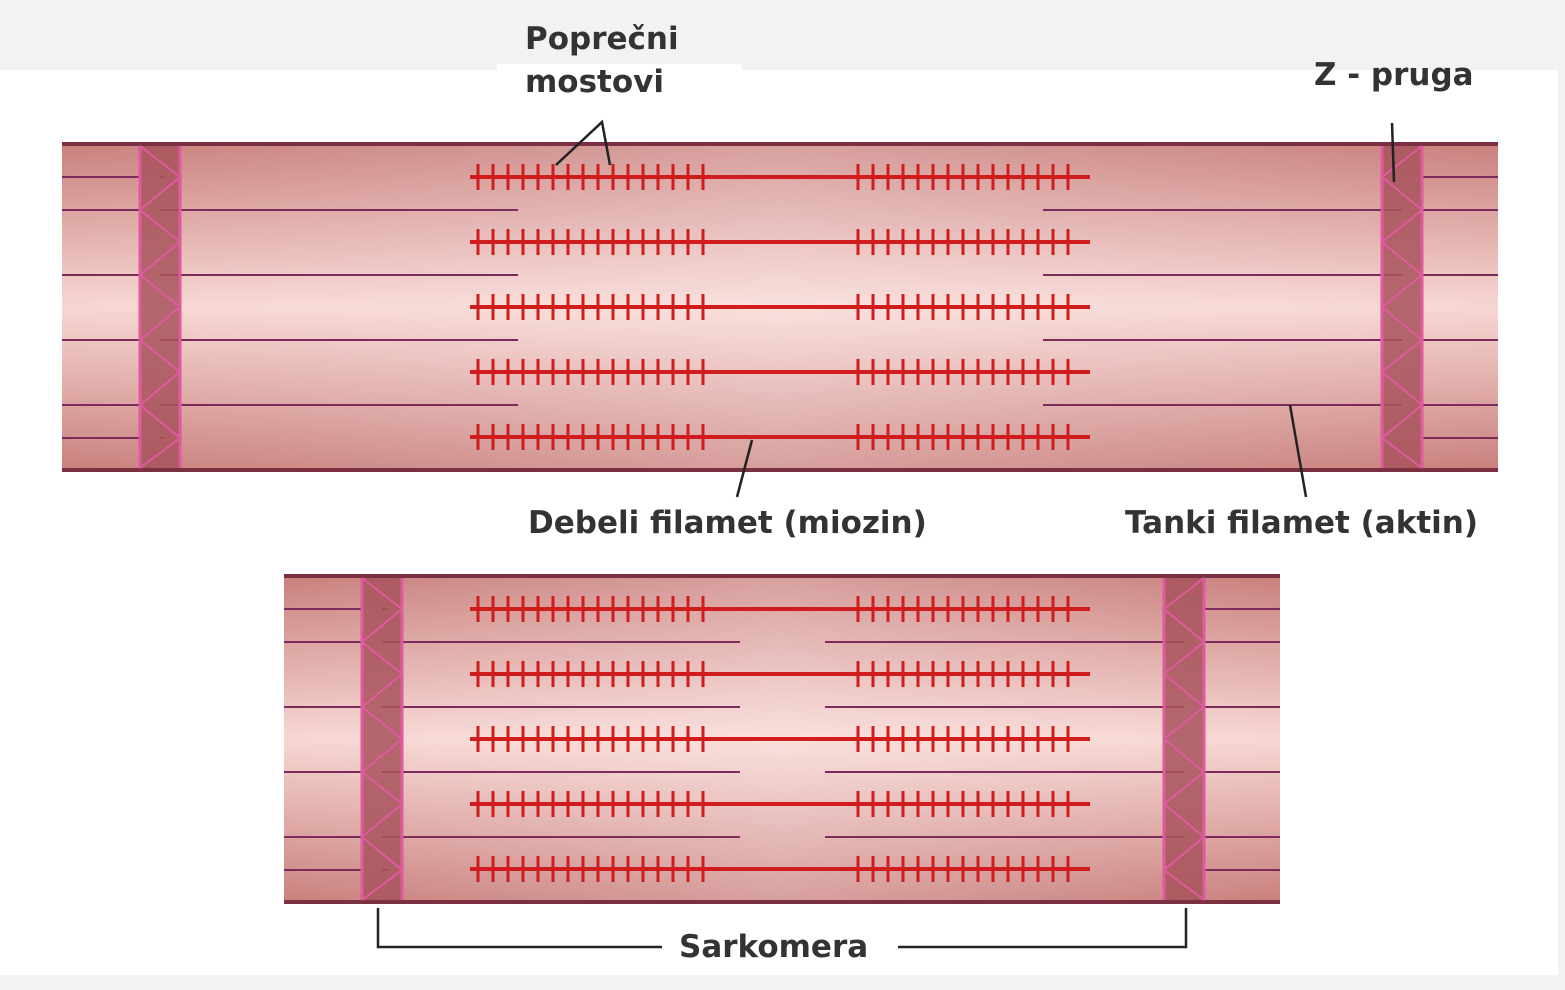  What do you see at coordinates (782, 35) in the screenshot?
I see `background-band-top` at bounding box center [782, 35].